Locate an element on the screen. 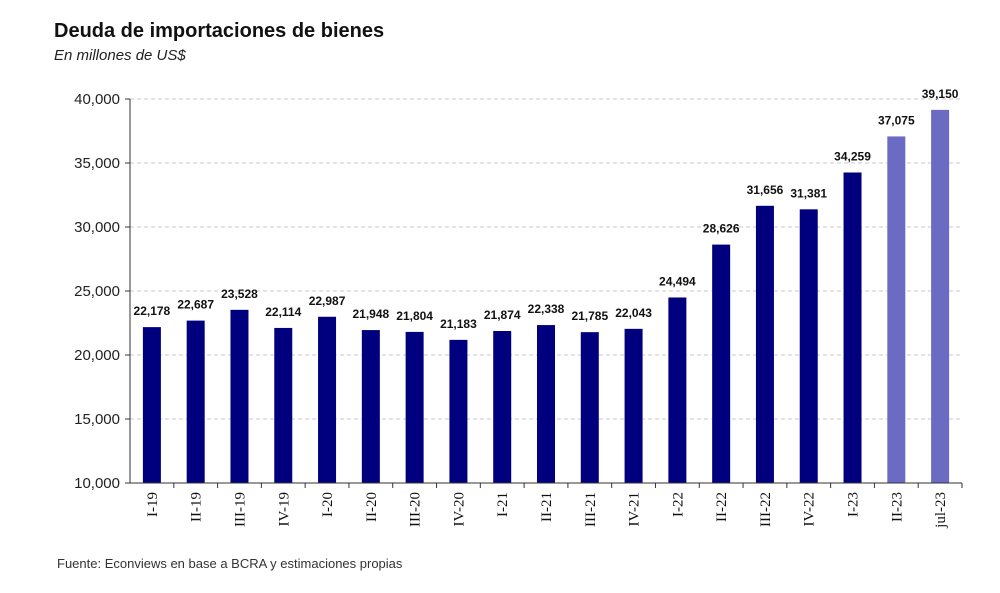  x-tick-label: I-20 is located at coordinates (328, 504).